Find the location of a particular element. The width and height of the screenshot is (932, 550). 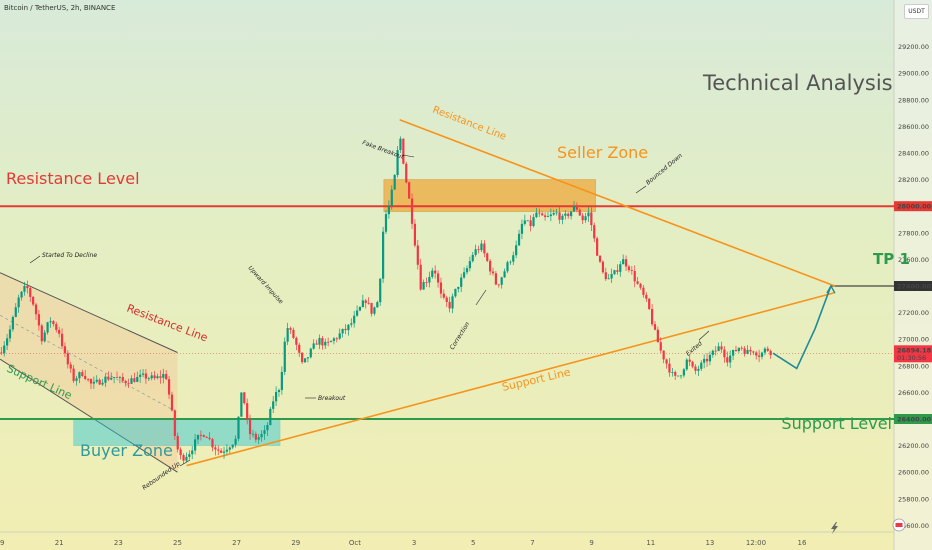

currency-button: USDT is located at coordinates (916, 11).